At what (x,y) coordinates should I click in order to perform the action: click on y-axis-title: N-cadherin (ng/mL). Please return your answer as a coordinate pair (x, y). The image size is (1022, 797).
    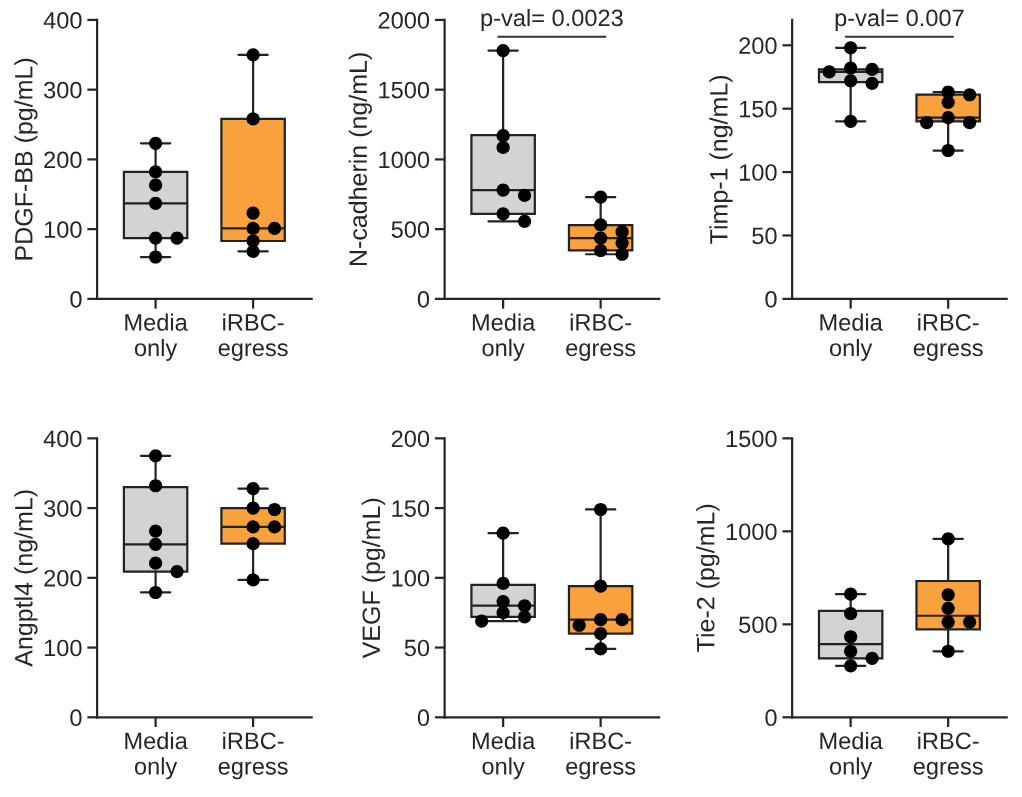
    Looking at the image, I should click on (360, 159).